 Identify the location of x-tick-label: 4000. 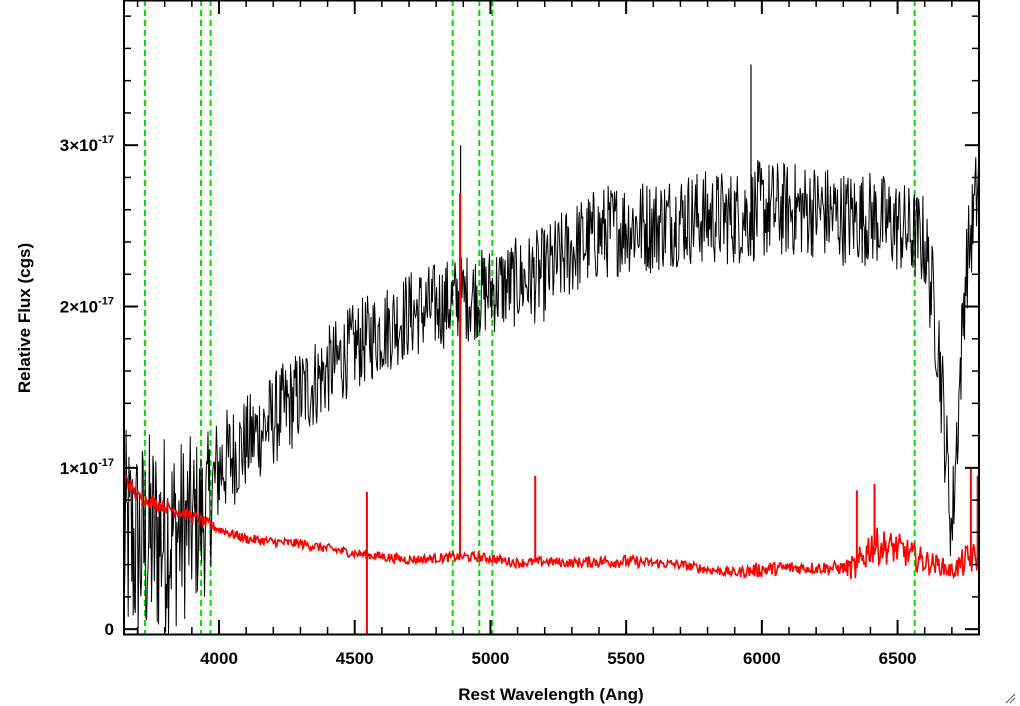
(219, 658).